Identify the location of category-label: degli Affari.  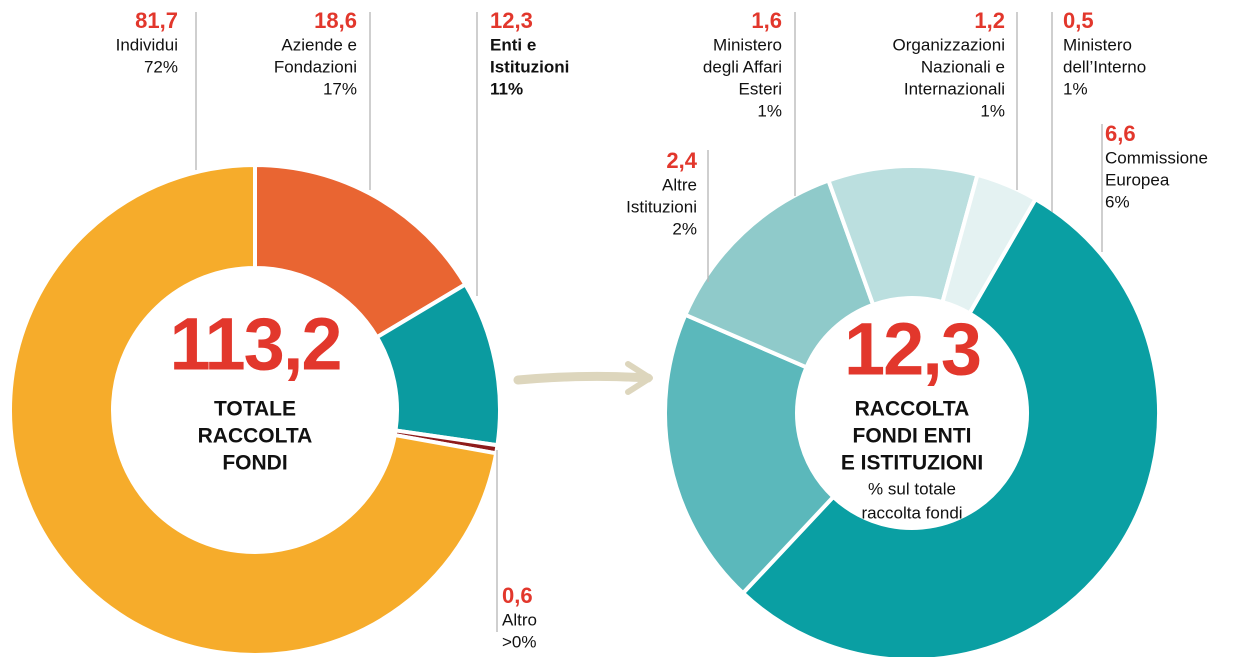
(742, 66).